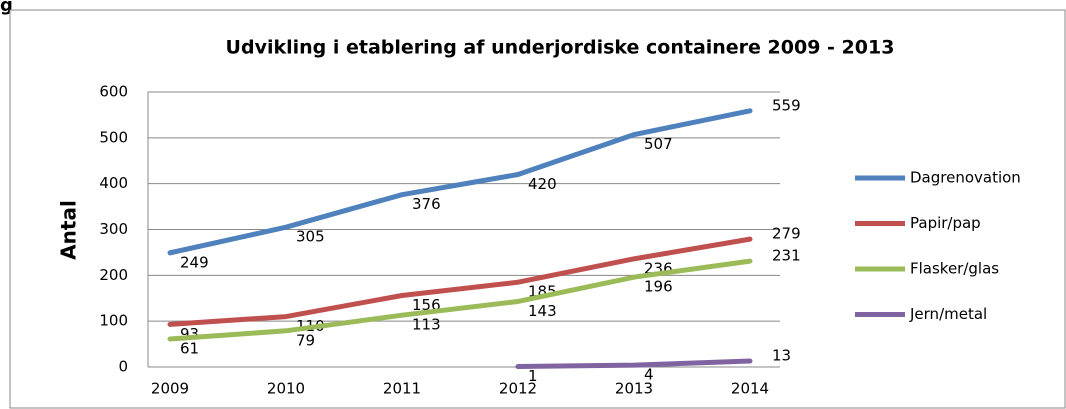 This screenshot has width=1066, height=409. What do you see at coordinates (170, 389) in the screenshot?
I see `x-tick-label: 2009` at bounding box center [170, 389].